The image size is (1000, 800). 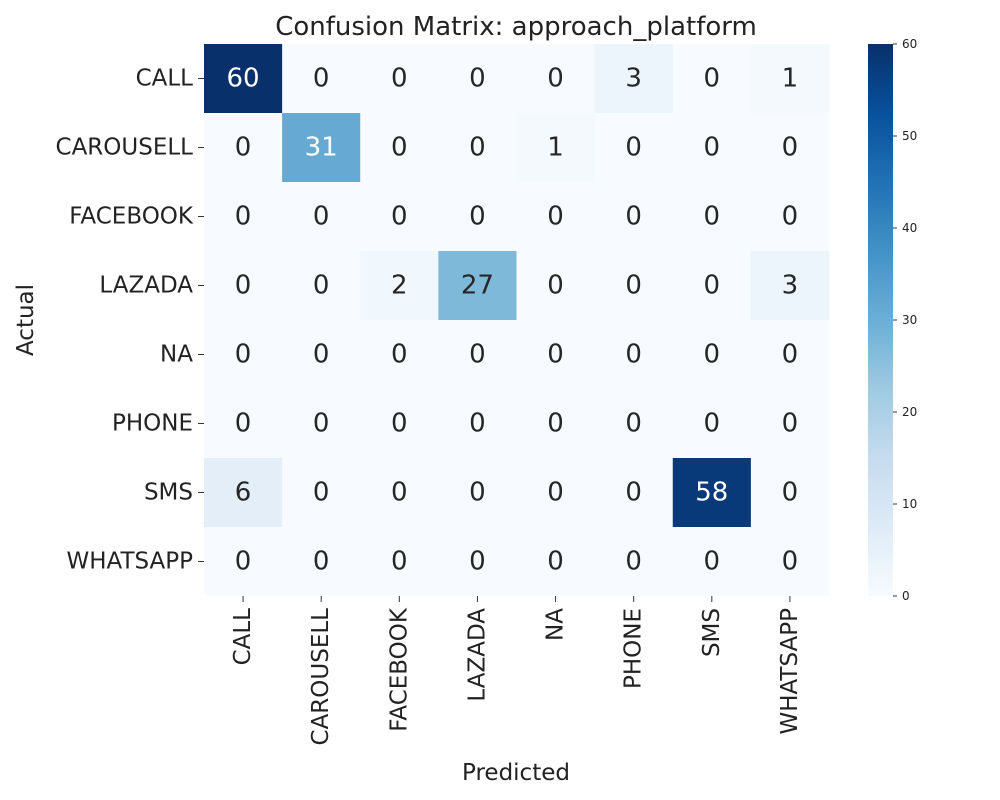 I want to click on colorbar-gradient, so click(x=880, y=320).